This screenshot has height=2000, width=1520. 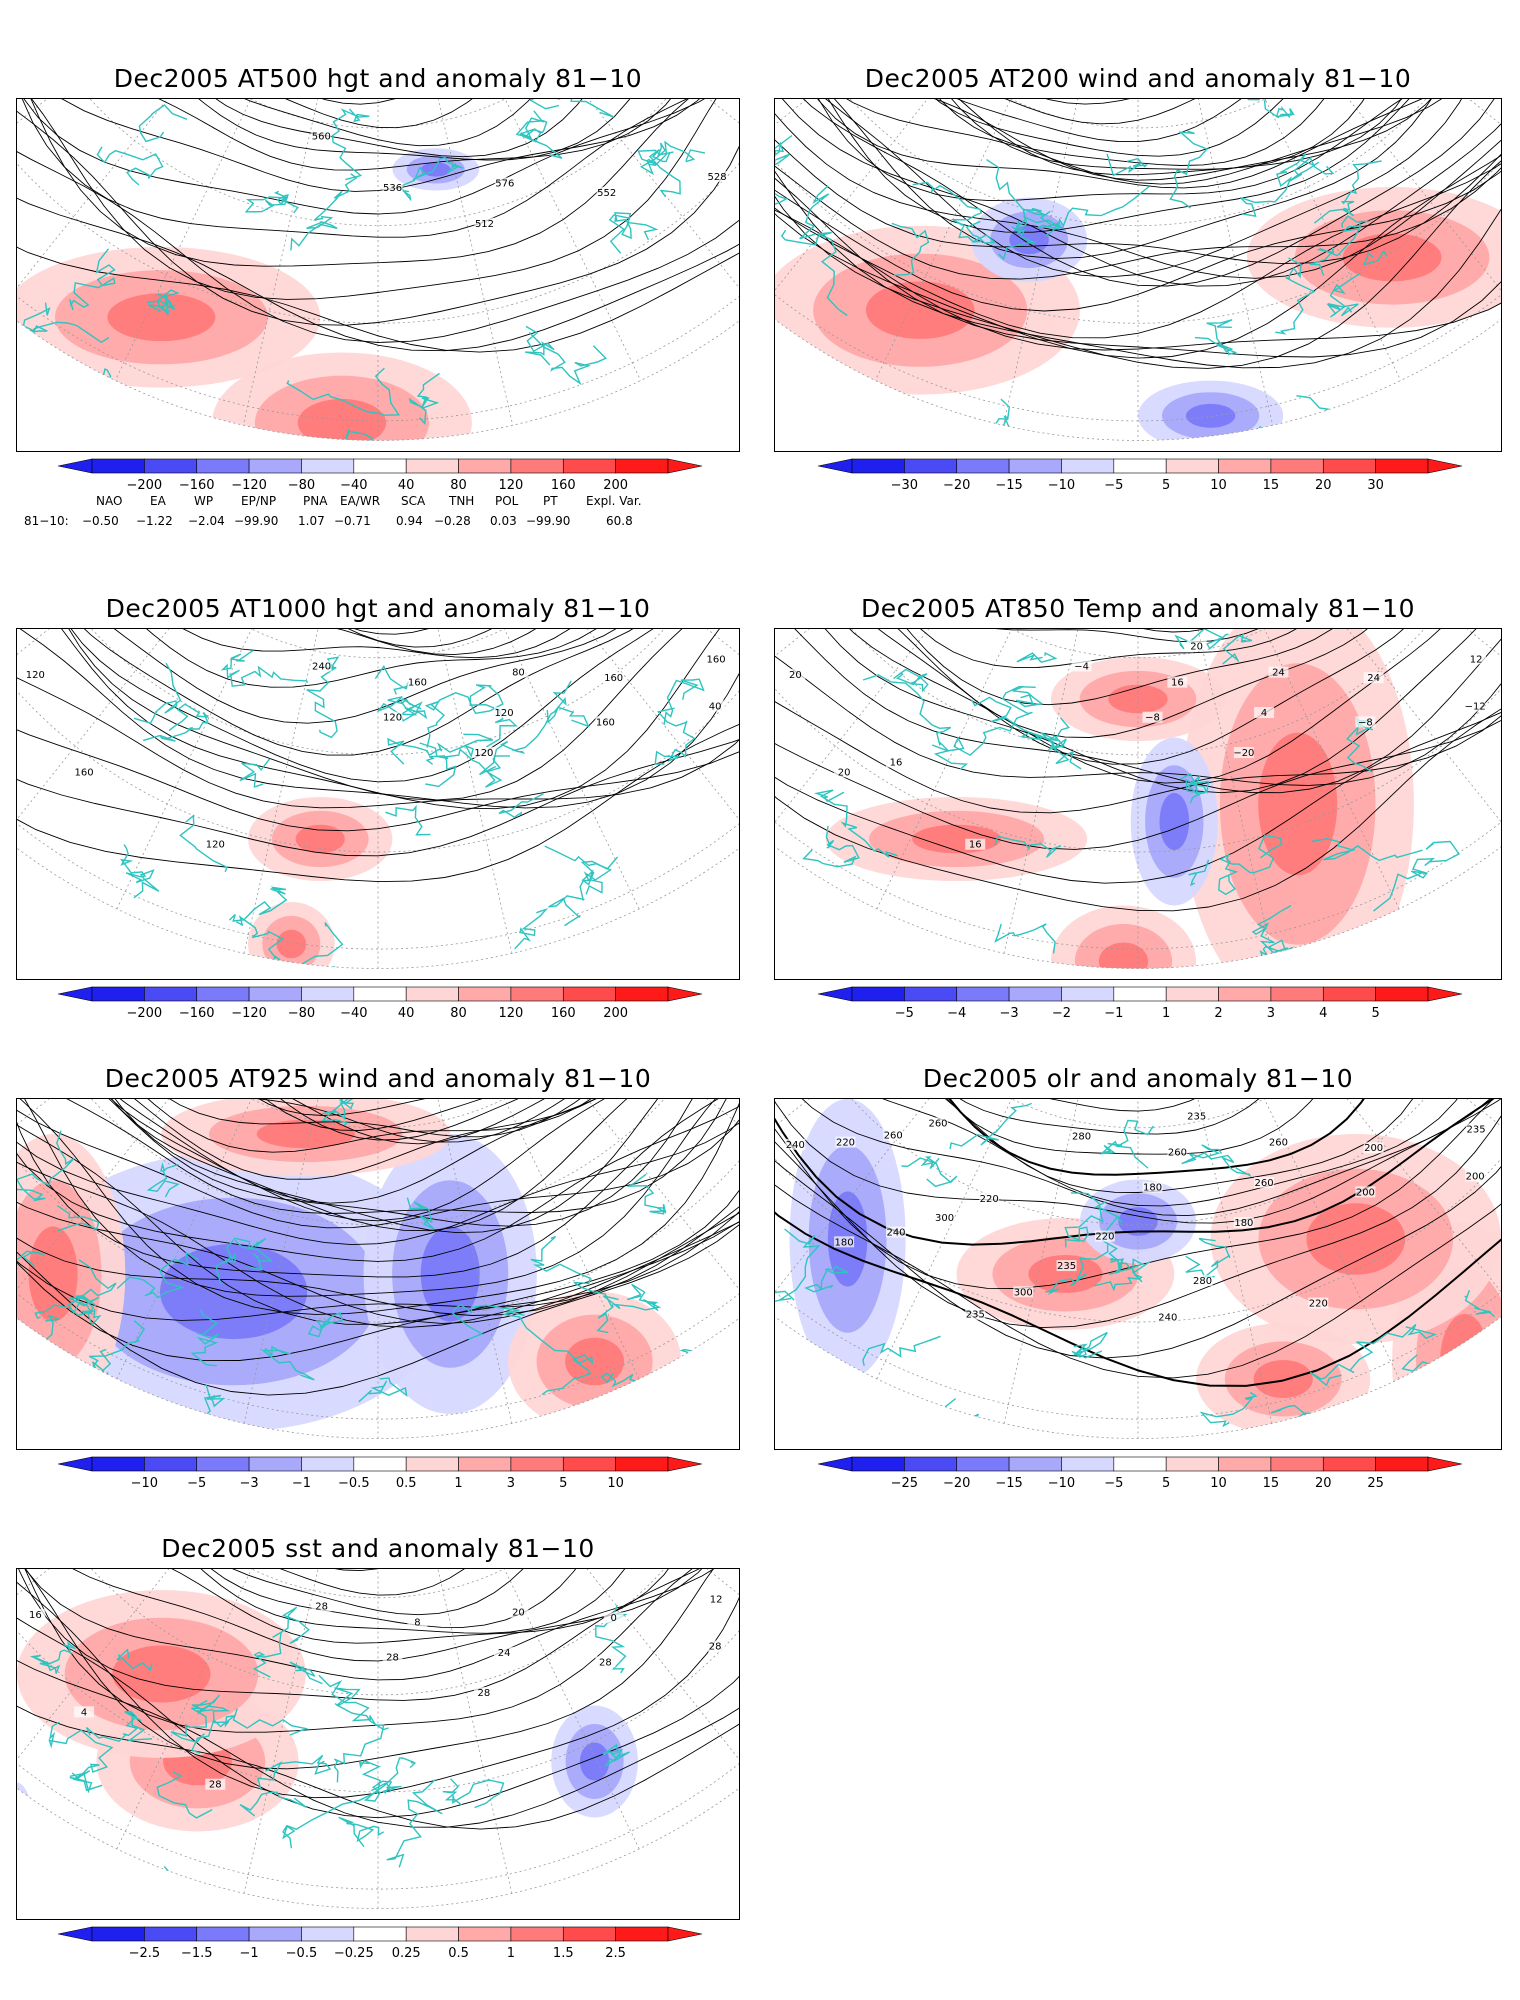 What do you see at coordinates (378, 1548) in the screenshot?
I see `panel-title-sst: Dec2005 sst and anomaly 81−10` at bounding box center [378, 1548].